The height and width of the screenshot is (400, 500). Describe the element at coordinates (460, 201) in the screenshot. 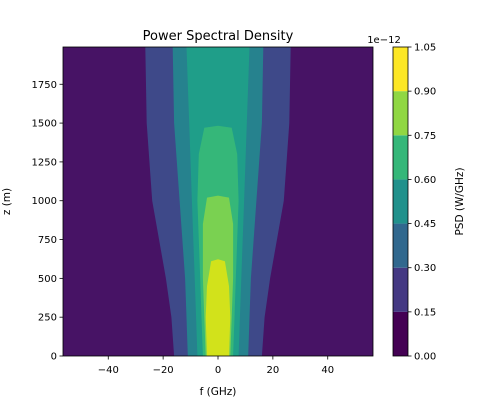

I see `colorbar-label: PSD (W/GHz)` at that location.